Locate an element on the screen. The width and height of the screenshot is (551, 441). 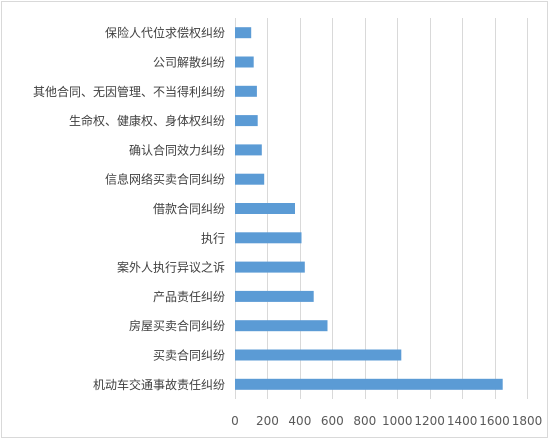
x-tick-label: 0 is located at coordinates (235, 421).